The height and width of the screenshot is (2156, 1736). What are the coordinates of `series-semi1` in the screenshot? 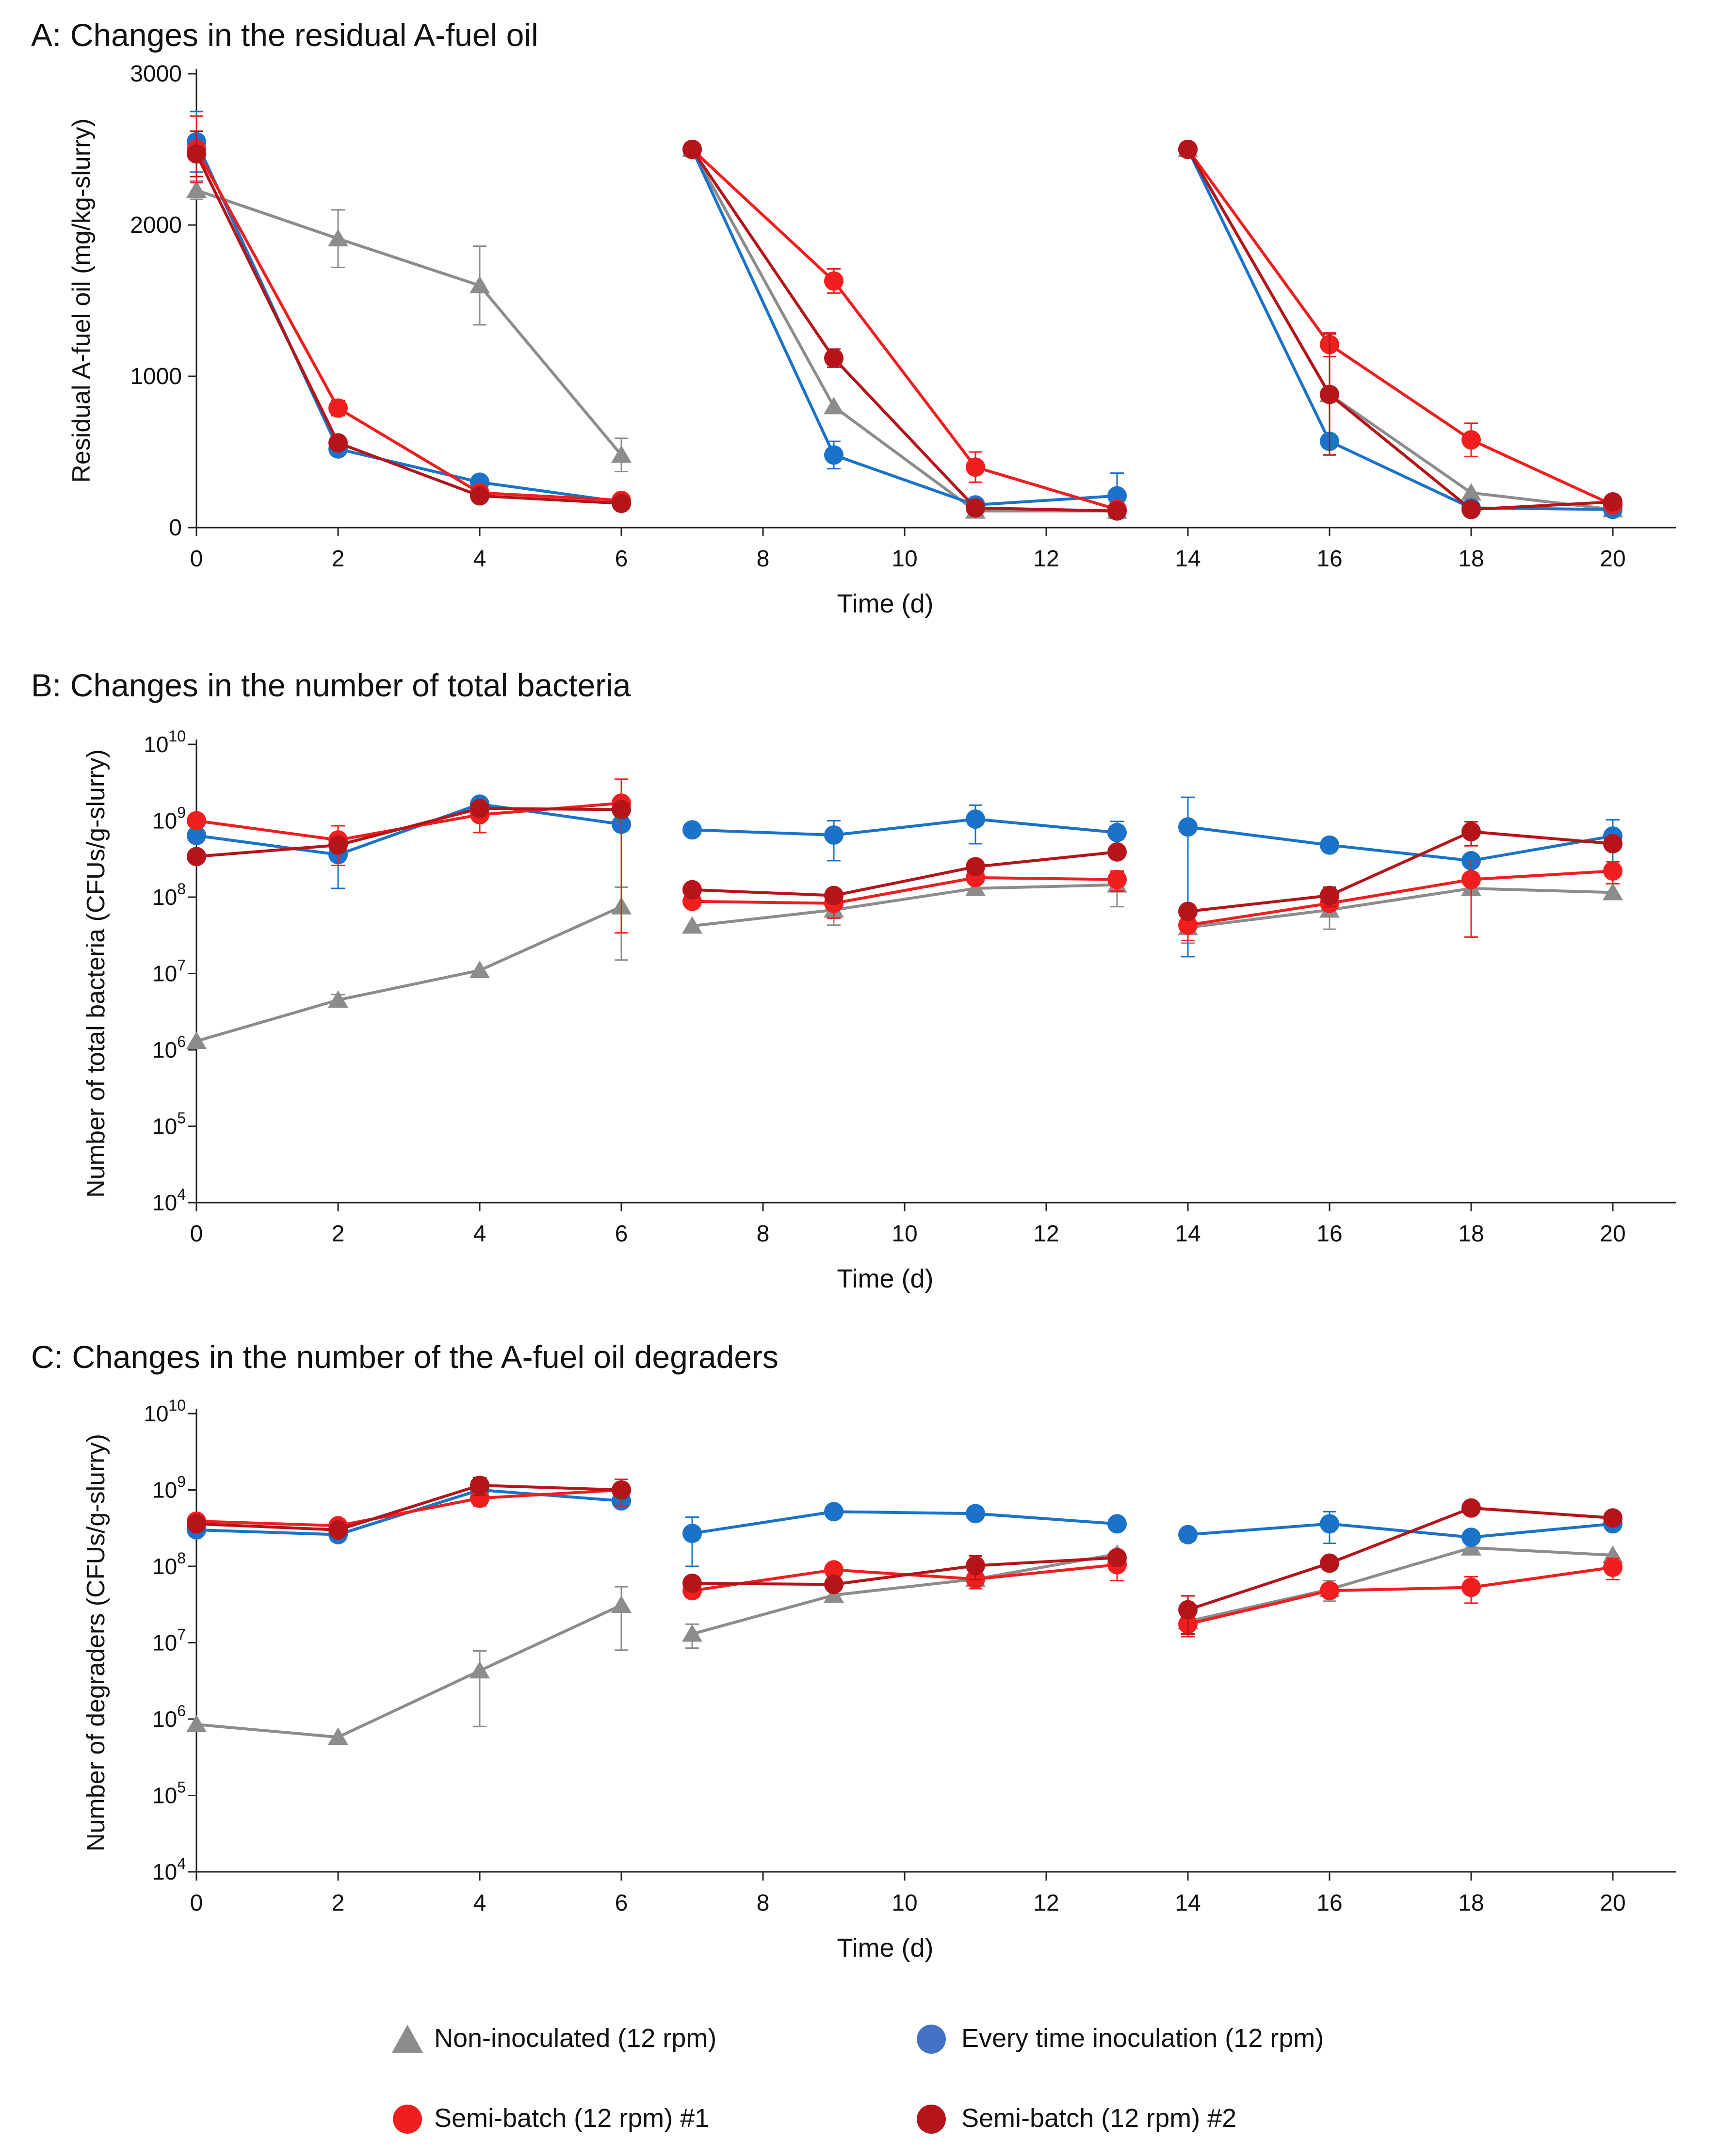 It's located at (904, 1558).